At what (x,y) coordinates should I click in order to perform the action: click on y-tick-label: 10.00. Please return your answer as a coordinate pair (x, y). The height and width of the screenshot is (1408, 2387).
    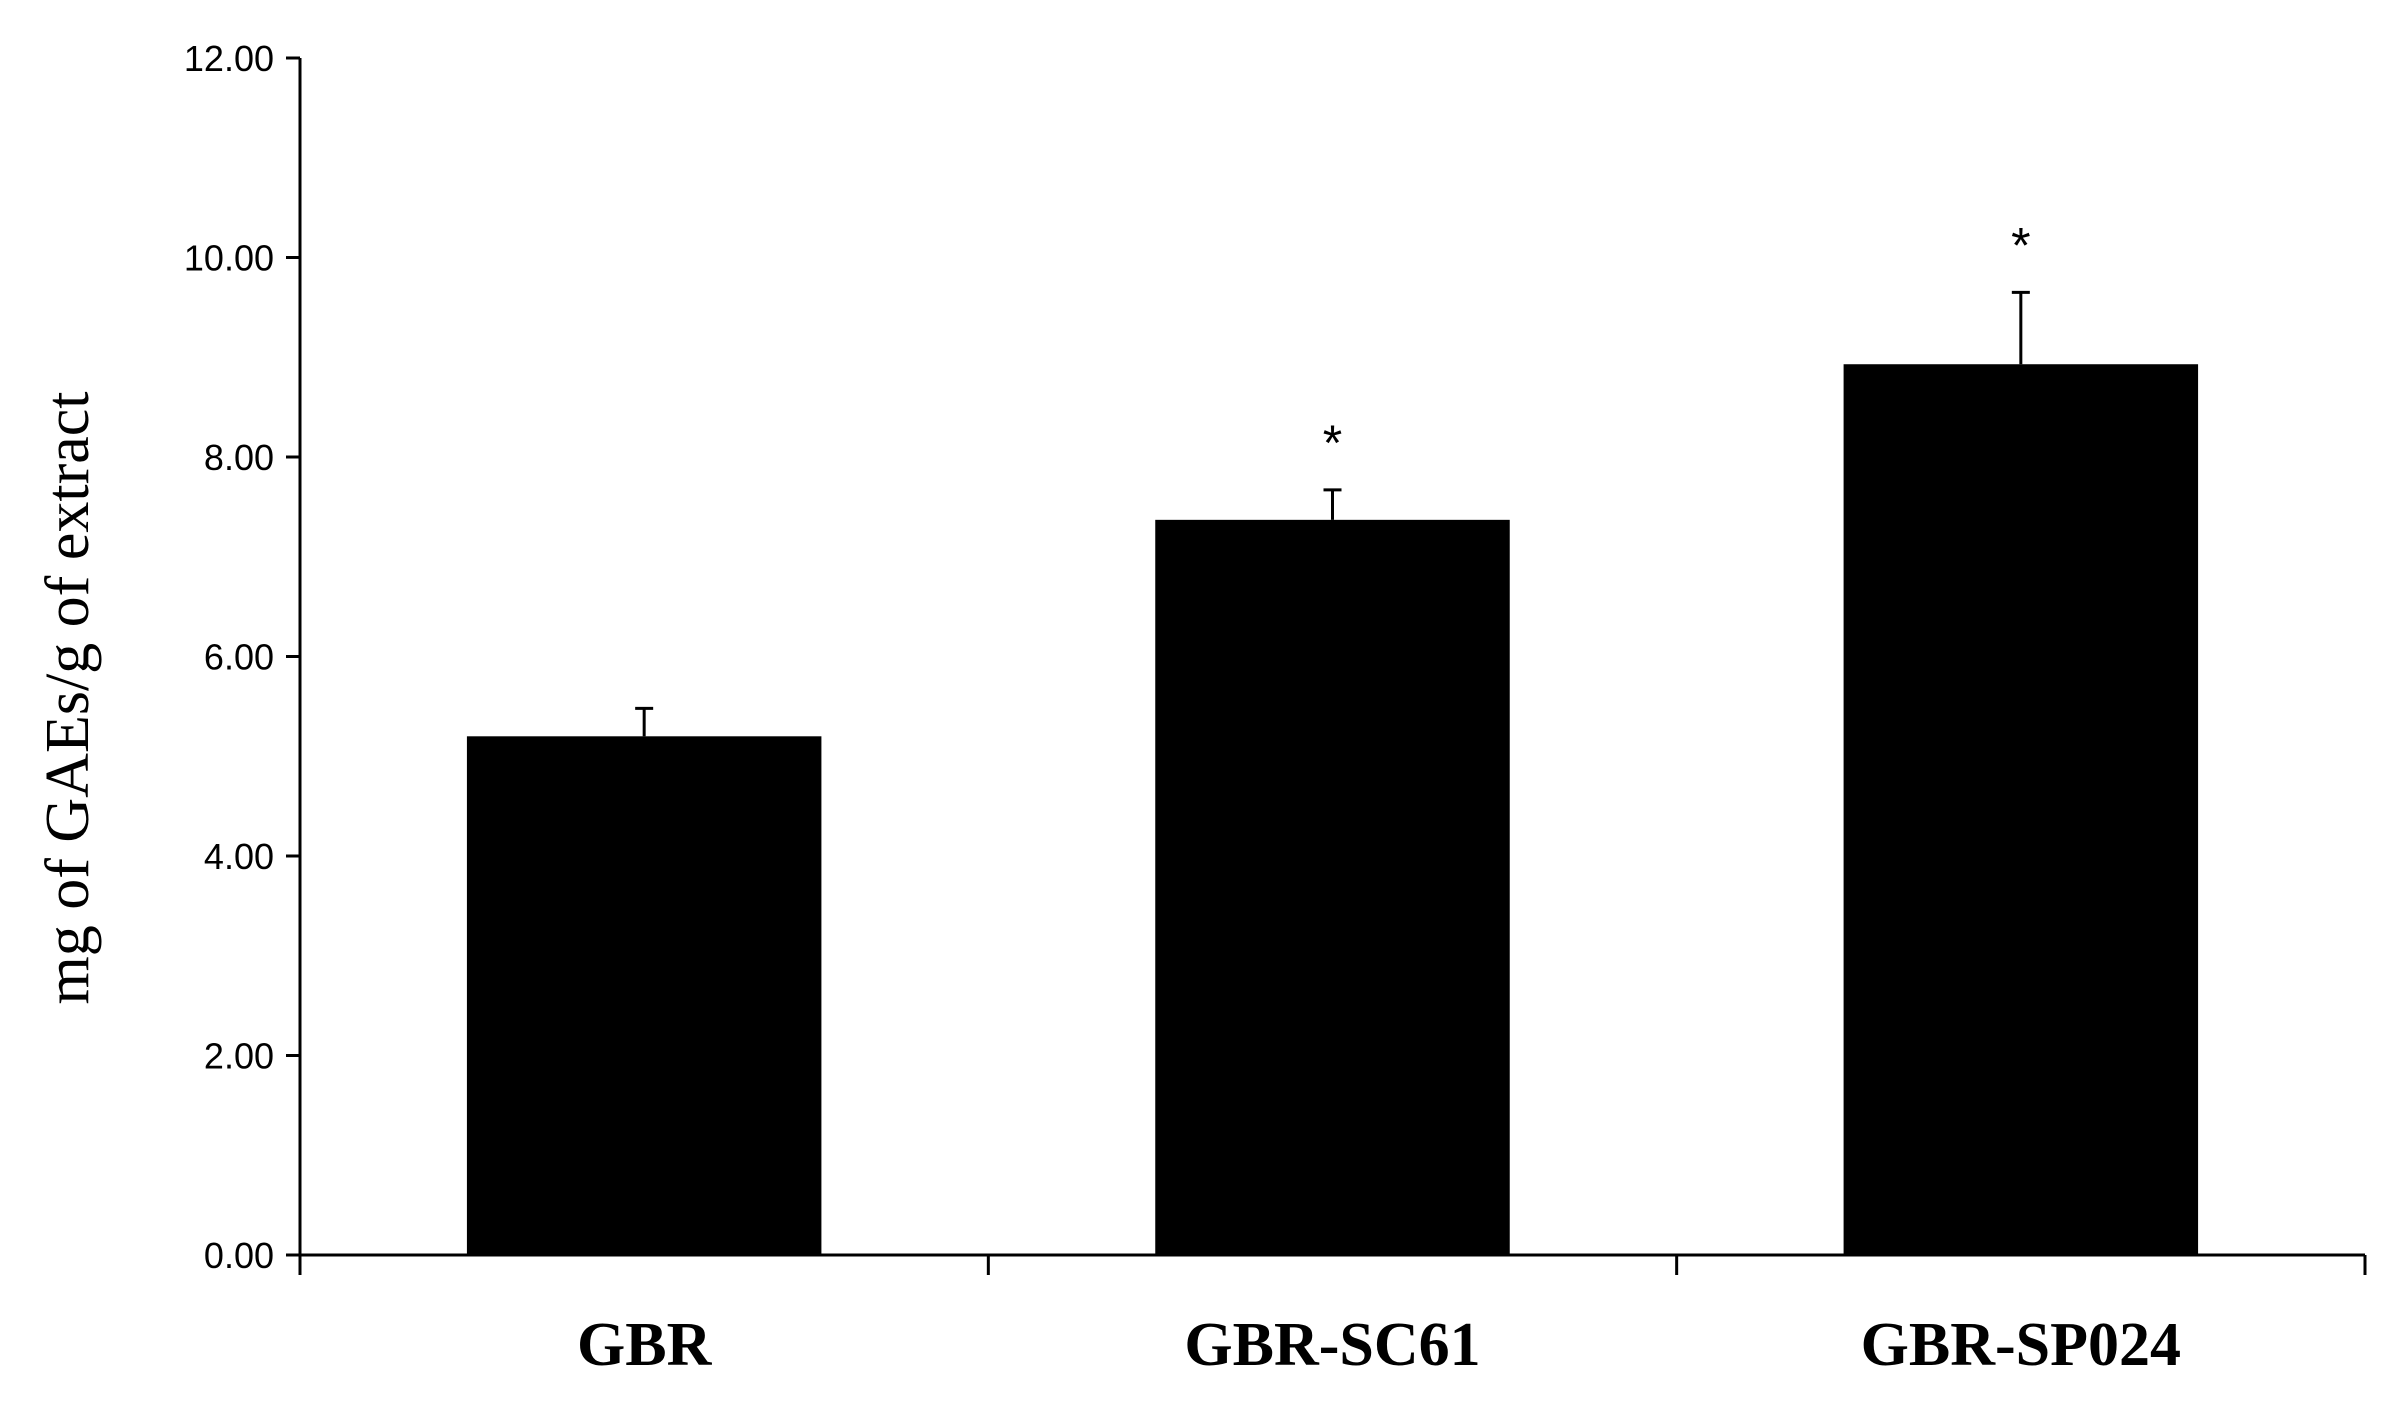
    Looking at the image, I should click on (229, 258).